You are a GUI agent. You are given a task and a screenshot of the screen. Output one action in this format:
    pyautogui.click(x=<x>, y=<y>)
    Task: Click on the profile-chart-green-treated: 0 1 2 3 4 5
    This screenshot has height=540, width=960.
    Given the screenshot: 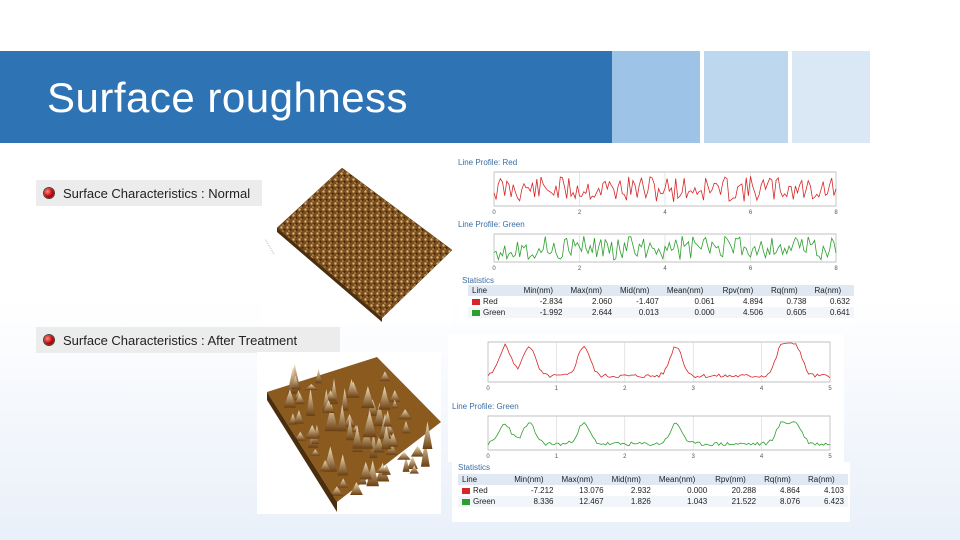 What is the action you would take?
    pyautogui.click(x=659, y=437)
    